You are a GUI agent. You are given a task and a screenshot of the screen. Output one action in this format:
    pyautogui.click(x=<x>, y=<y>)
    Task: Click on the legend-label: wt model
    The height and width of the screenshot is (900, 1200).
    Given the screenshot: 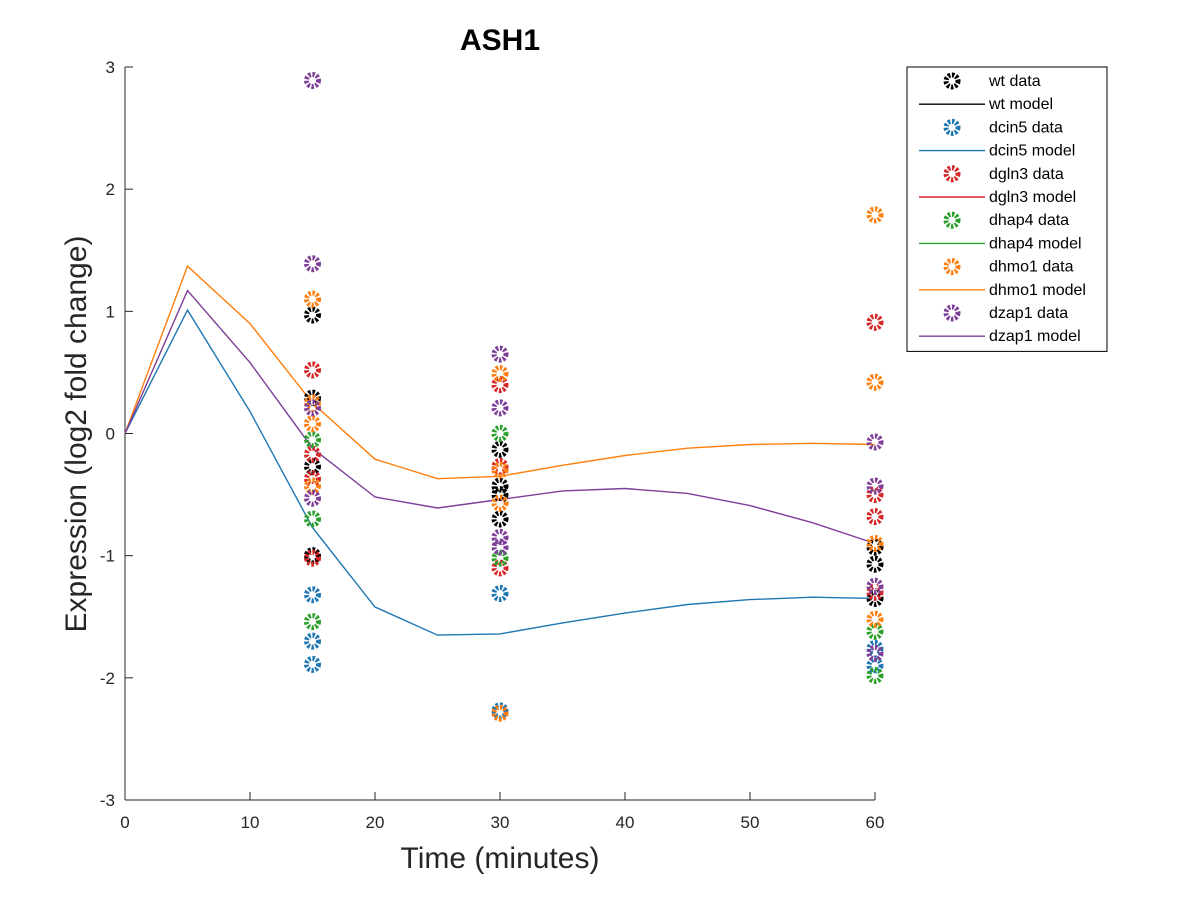 What is the action you would take?
    pyautogui.click(x=1020, y=104)
    